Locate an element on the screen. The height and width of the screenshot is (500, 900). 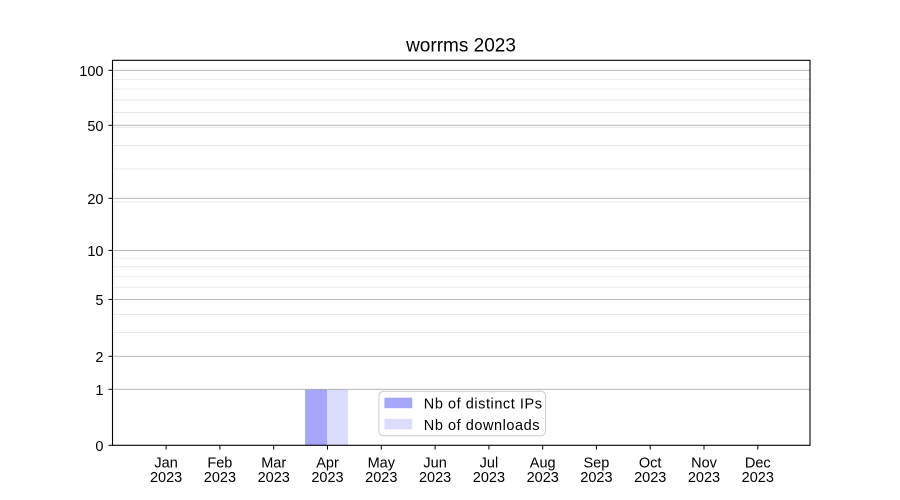
svg-text: Oct is located at coordinates (650, 464).